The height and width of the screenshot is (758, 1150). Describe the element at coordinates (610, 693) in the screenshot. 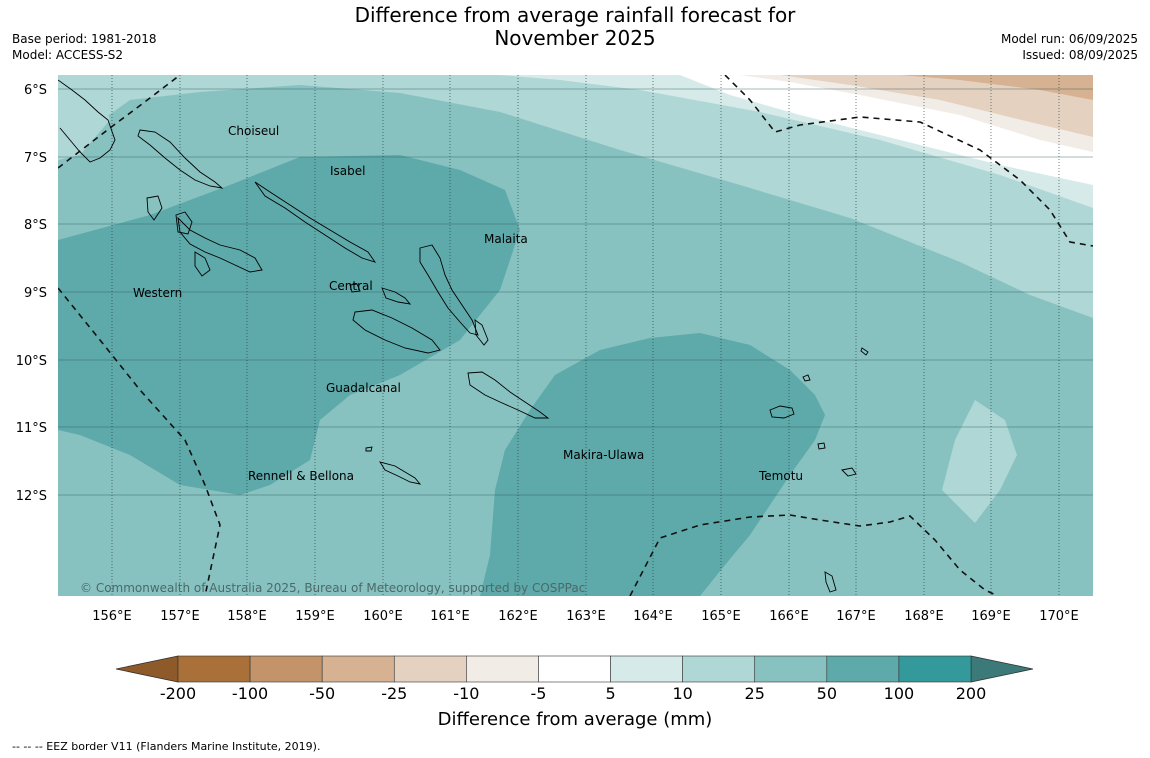

I see `colorbar-tick-label: 5` at that location.